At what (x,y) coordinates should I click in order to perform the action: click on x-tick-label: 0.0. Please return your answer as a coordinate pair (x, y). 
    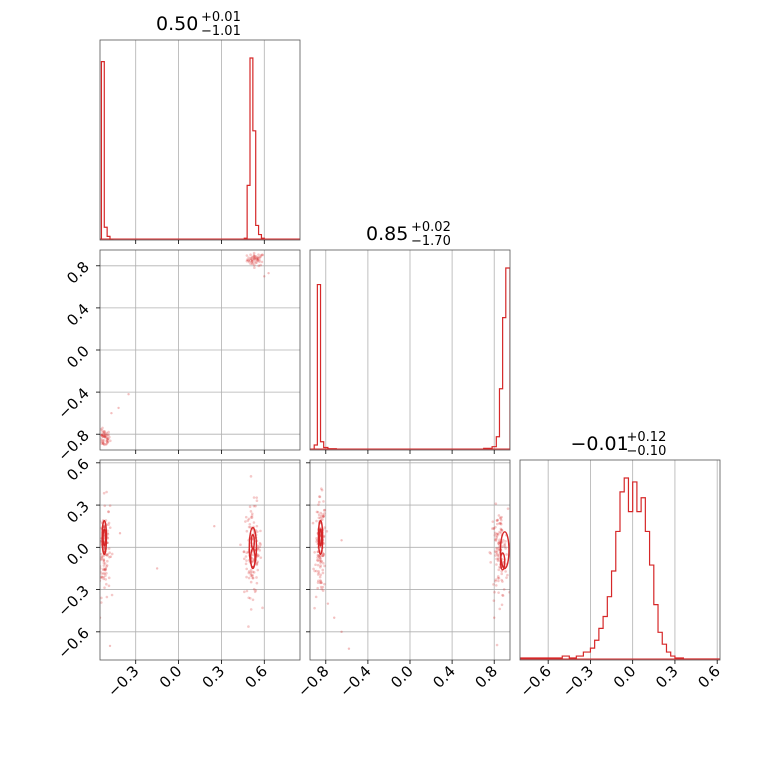
    Looking at the image, I should click on (402, 677).